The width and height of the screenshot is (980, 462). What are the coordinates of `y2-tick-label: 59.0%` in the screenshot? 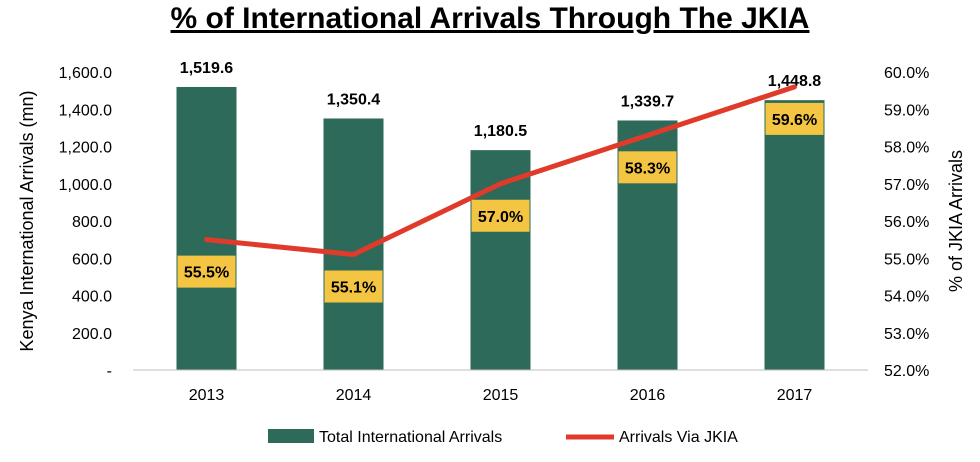 It's located at (906, 110).